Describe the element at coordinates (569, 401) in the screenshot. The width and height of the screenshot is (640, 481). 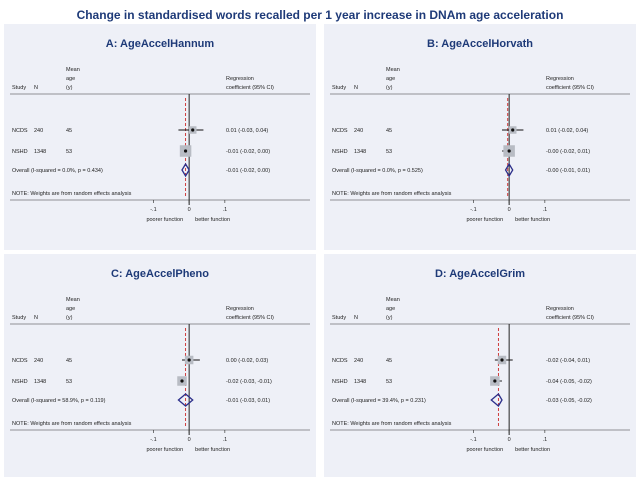
I see `overall-estimate-label: -0.03 (-0.05, -0.02)` at that location.